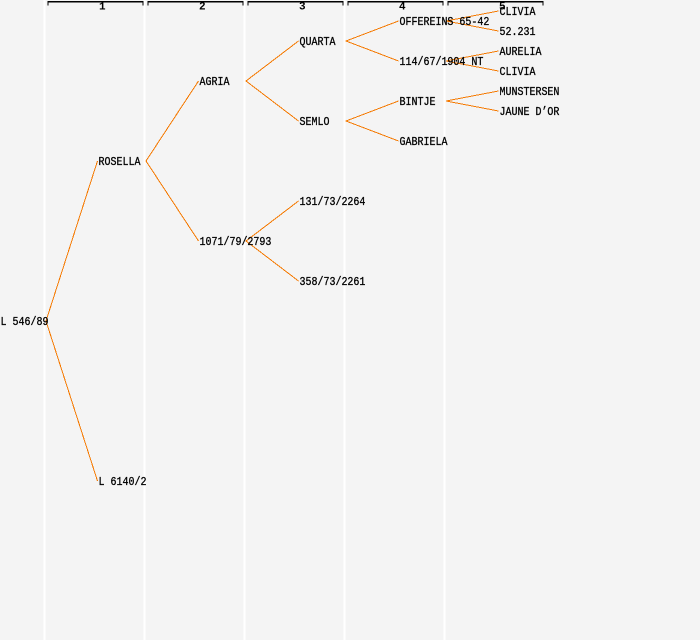 This screenshot has width=700, height=640. I want to click on svg-text: 358/73/2261, so click(333, 282).